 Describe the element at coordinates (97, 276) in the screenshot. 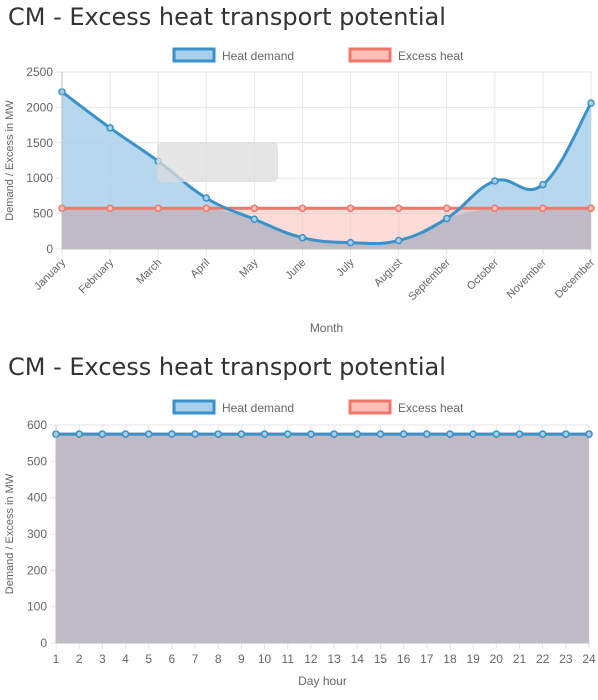

I see `x-tick-label: February` at that location.